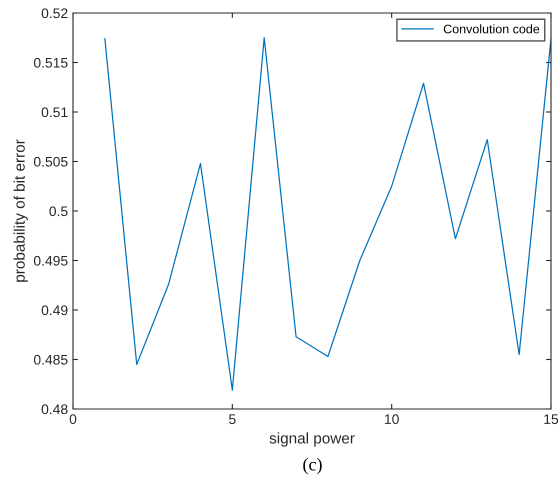 Image resolution: width=558 pixels, height=488 pixels. What do you see at coordinates (58, 211) in the screenshot?
I see `y-tick-label: 0.5` at bounding box center [58, 211].